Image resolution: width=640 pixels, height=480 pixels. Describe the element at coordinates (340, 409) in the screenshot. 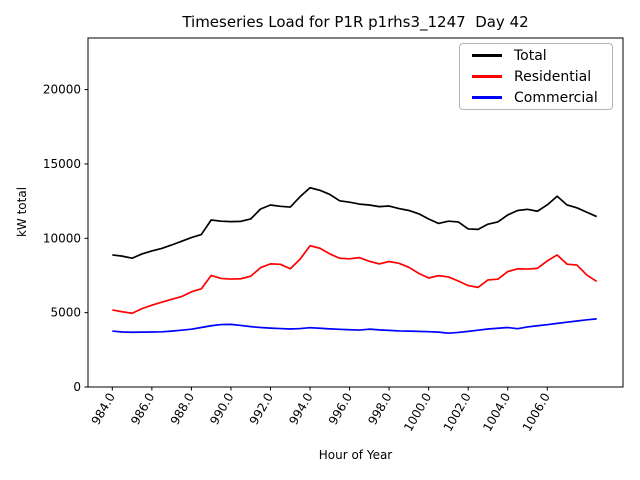

I see `x-tick-label: 996.0` at that location.